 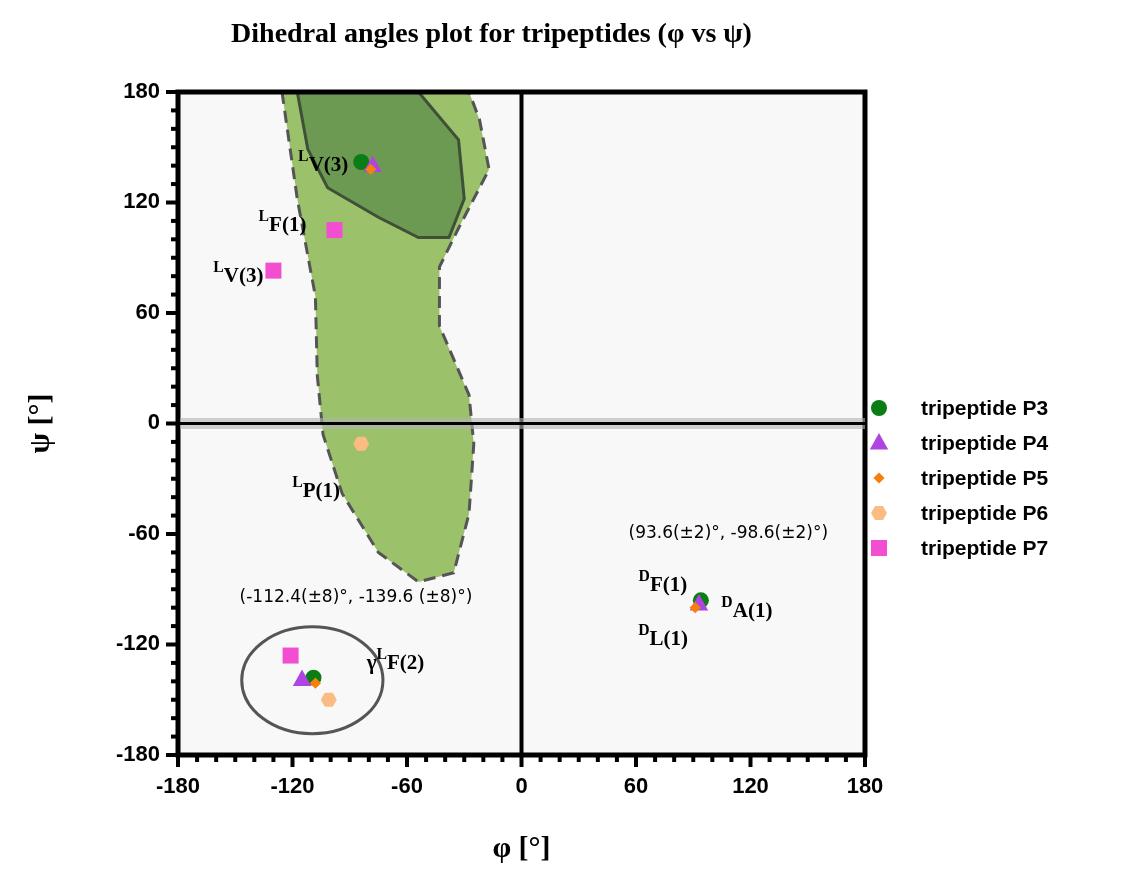 I want to click on legend-label: tripeptide P5, so click(x=985, y=477).